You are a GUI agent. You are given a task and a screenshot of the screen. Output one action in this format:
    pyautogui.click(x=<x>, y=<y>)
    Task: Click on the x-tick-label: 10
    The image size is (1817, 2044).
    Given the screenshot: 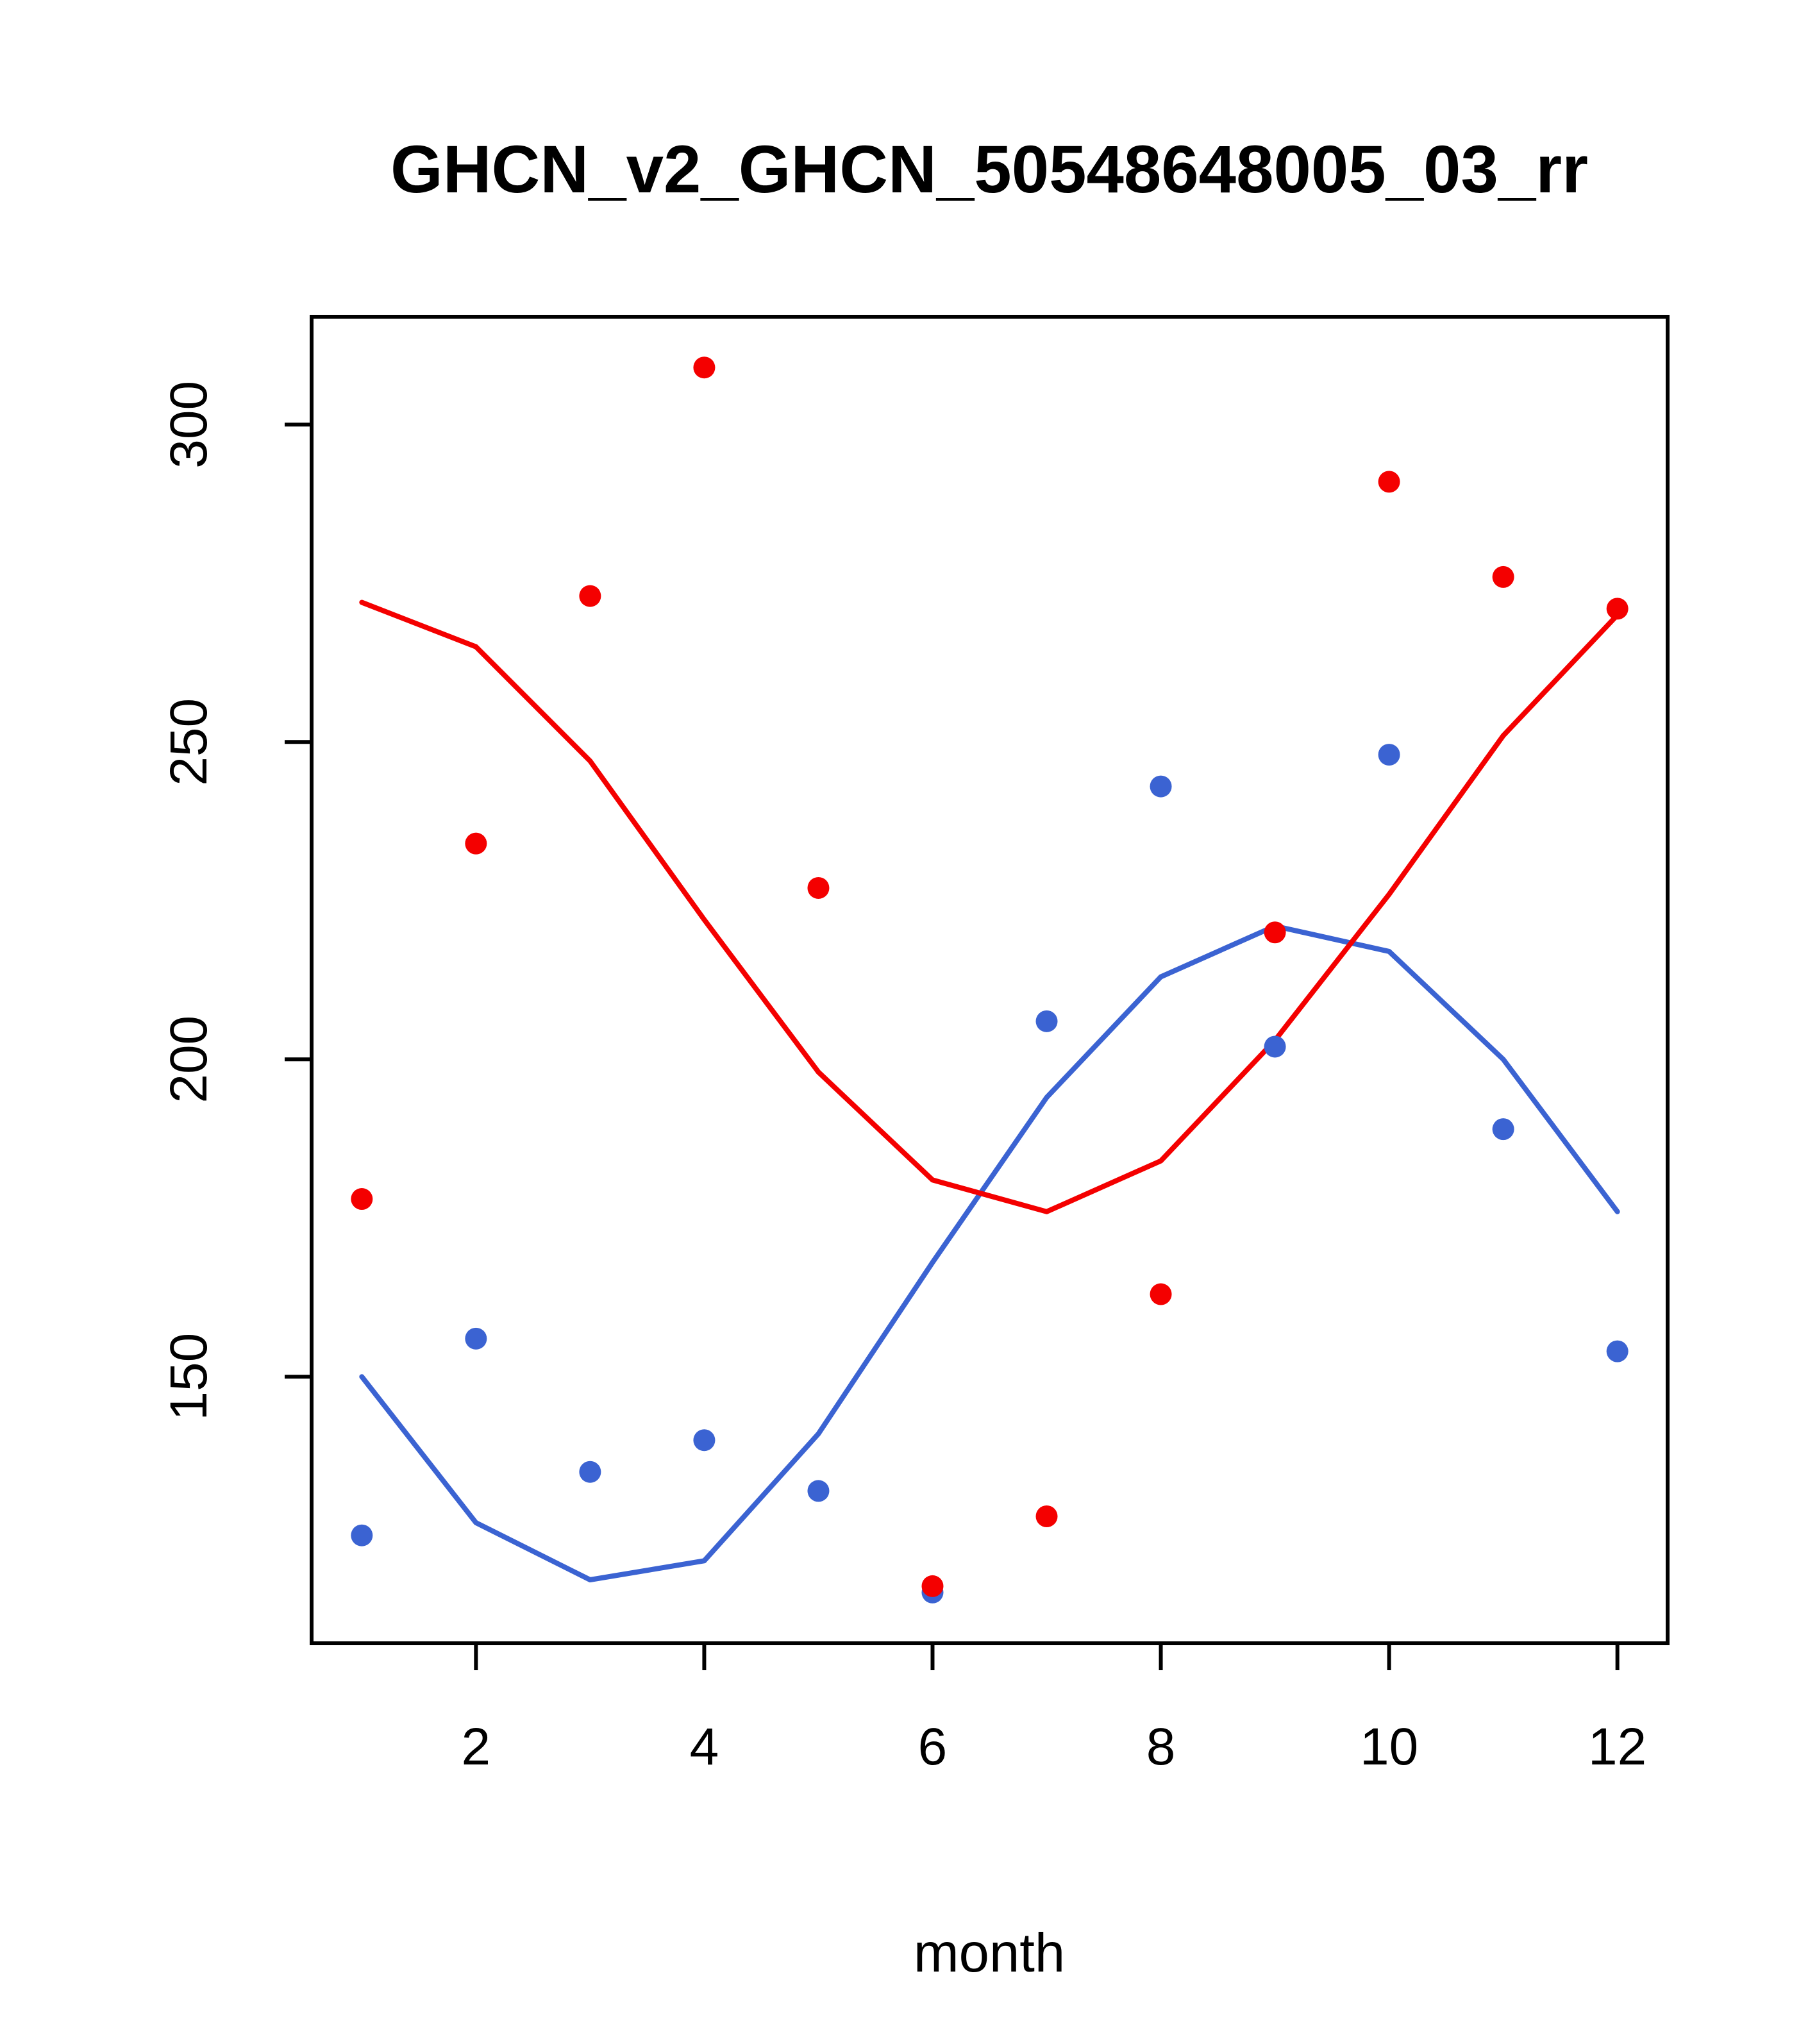 What is the action you would take?
    pyautogui.click(x=1389, y=1747)
    